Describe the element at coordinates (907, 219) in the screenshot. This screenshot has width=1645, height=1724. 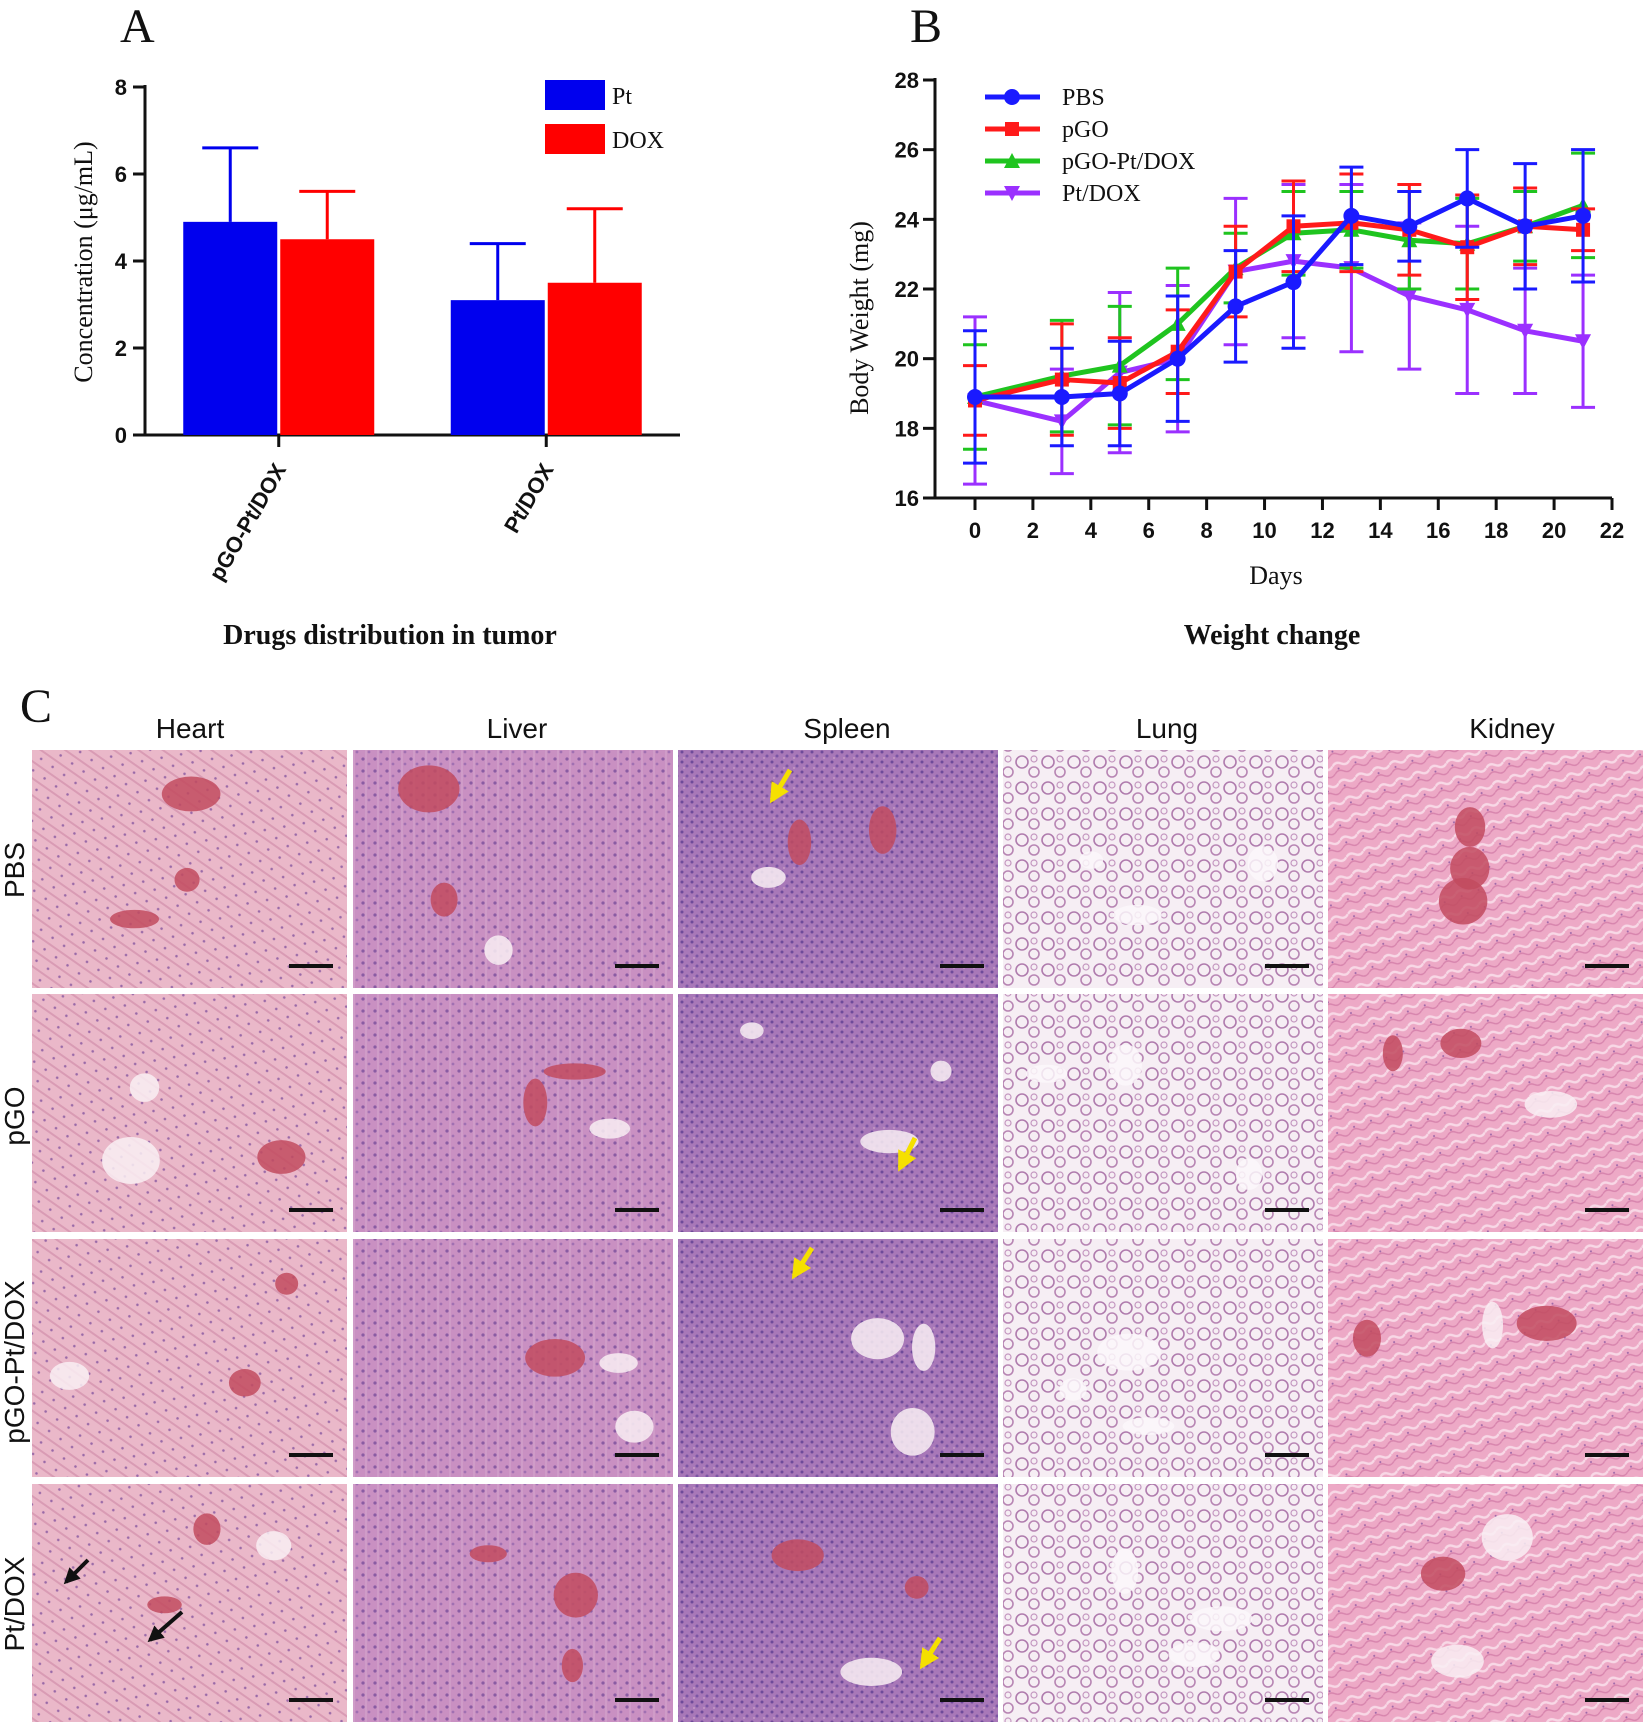
I see `line-chart-y-tick-label: 24` at that location.